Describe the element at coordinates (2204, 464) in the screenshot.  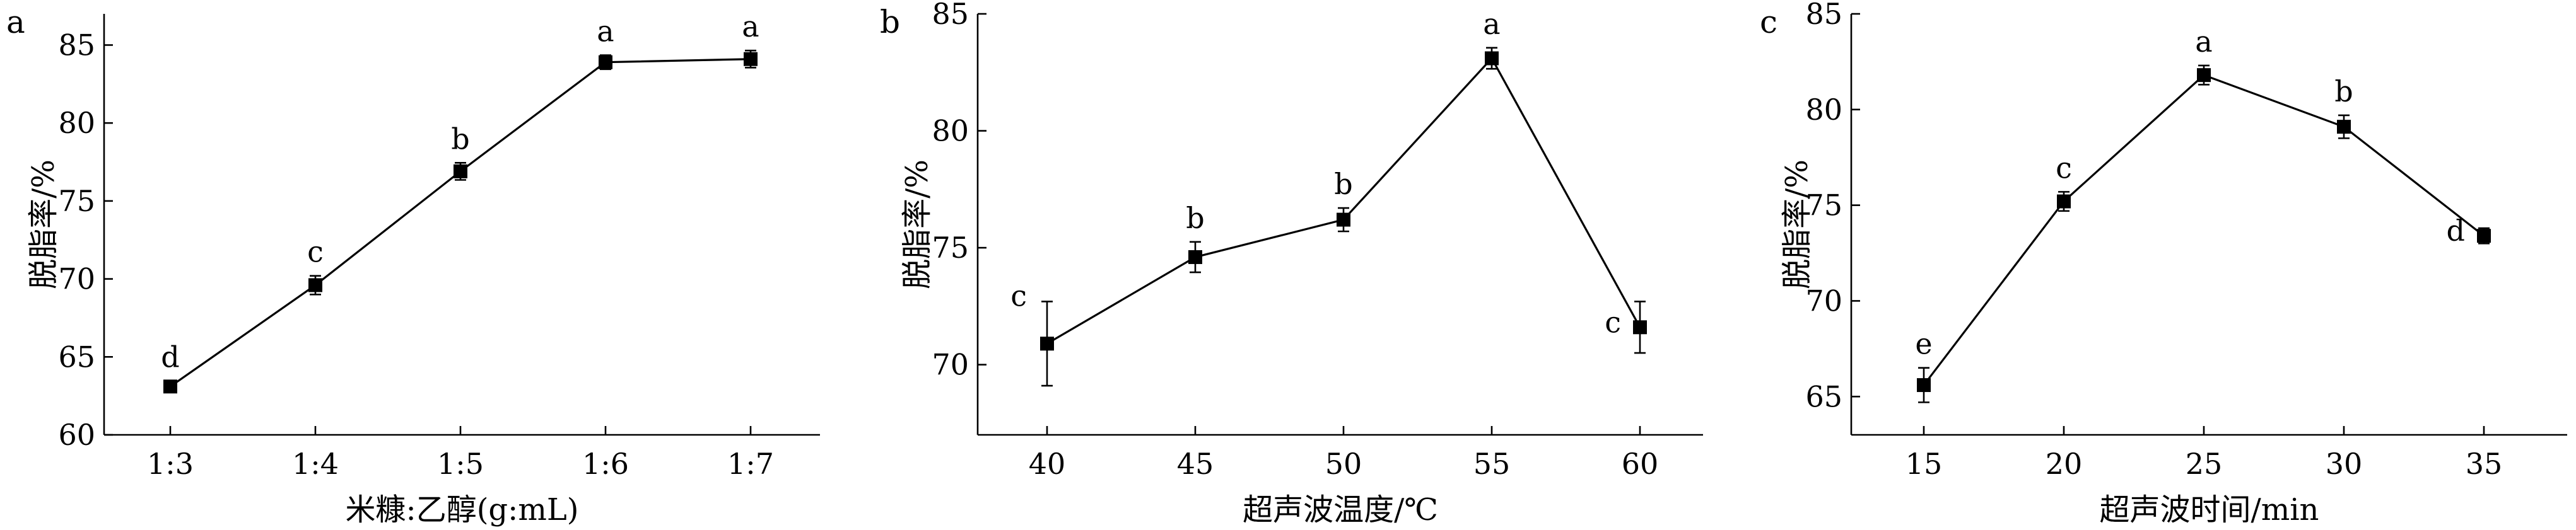
I see `x-tick-label: 25` at that location.